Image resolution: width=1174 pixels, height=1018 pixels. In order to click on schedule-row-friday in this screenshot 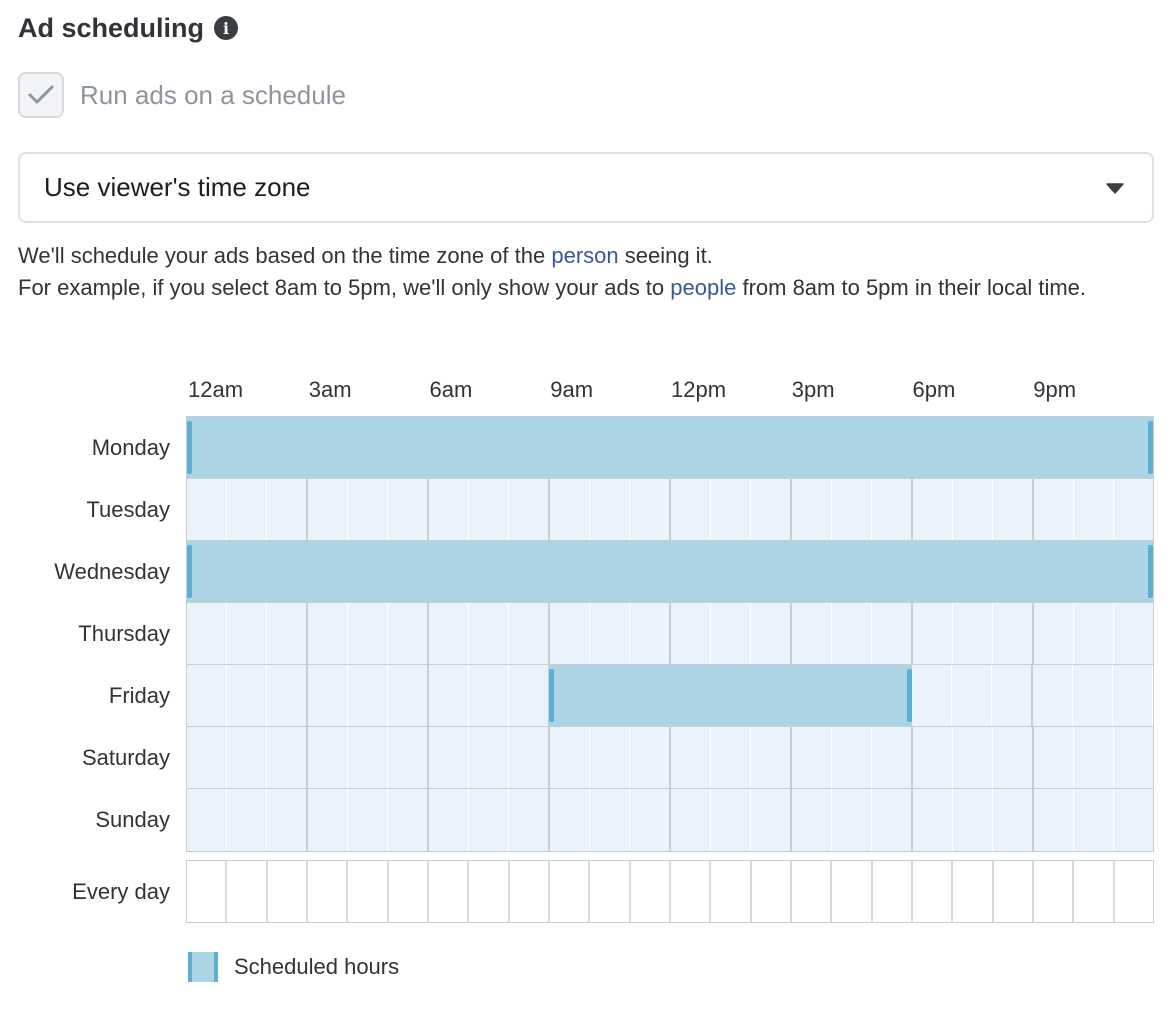, I will do `click(670, 696)`.